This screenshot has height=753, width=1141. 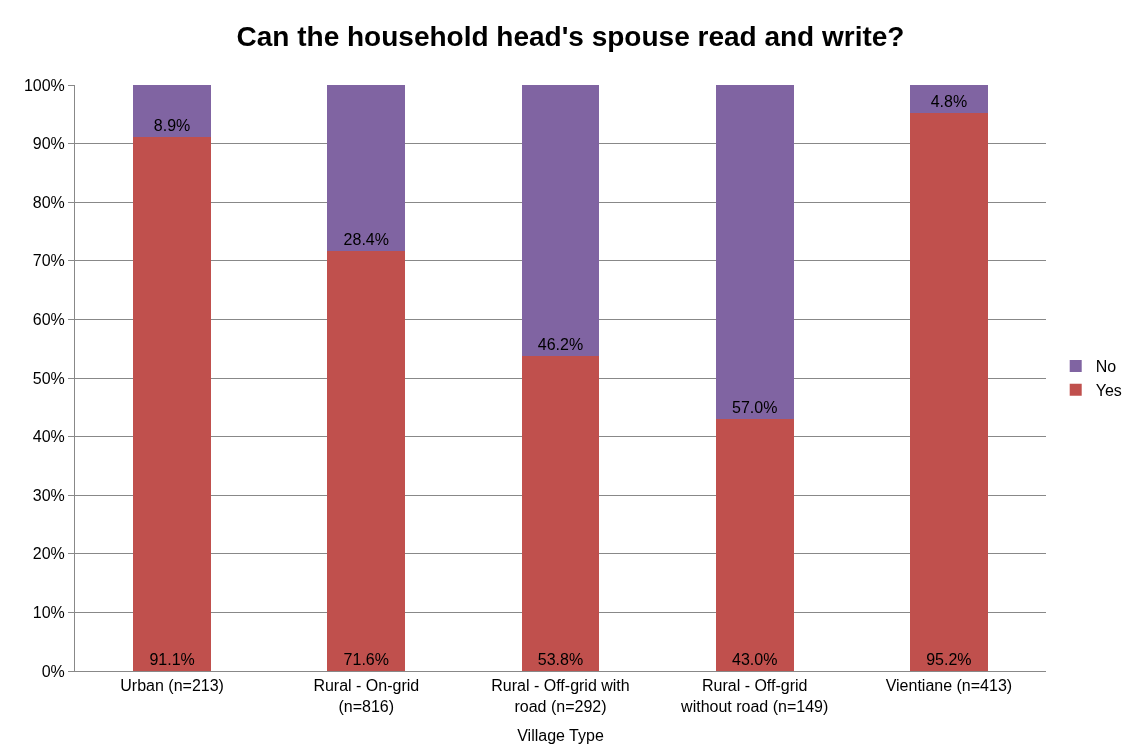 What do you see at coordinates (560, 735) in the screenshot?
I see `x-axis-title: Village Type` at bounding box center [560, 735].